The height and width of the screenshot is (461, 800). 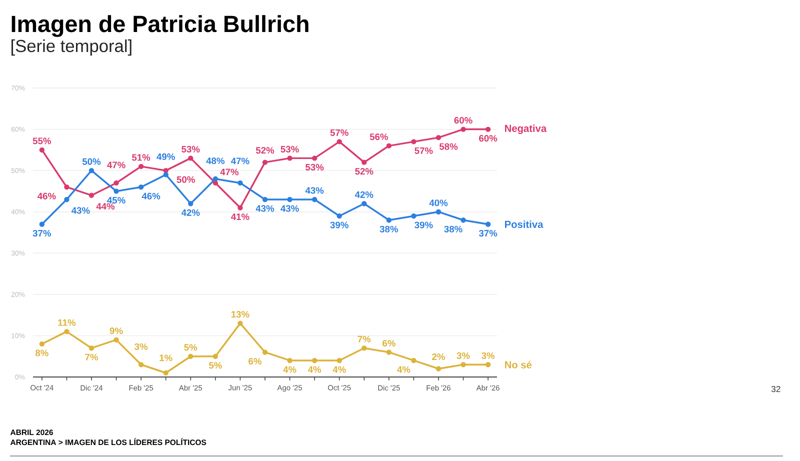 I want to click on data-label: 39%, so click(x=339, y=225).